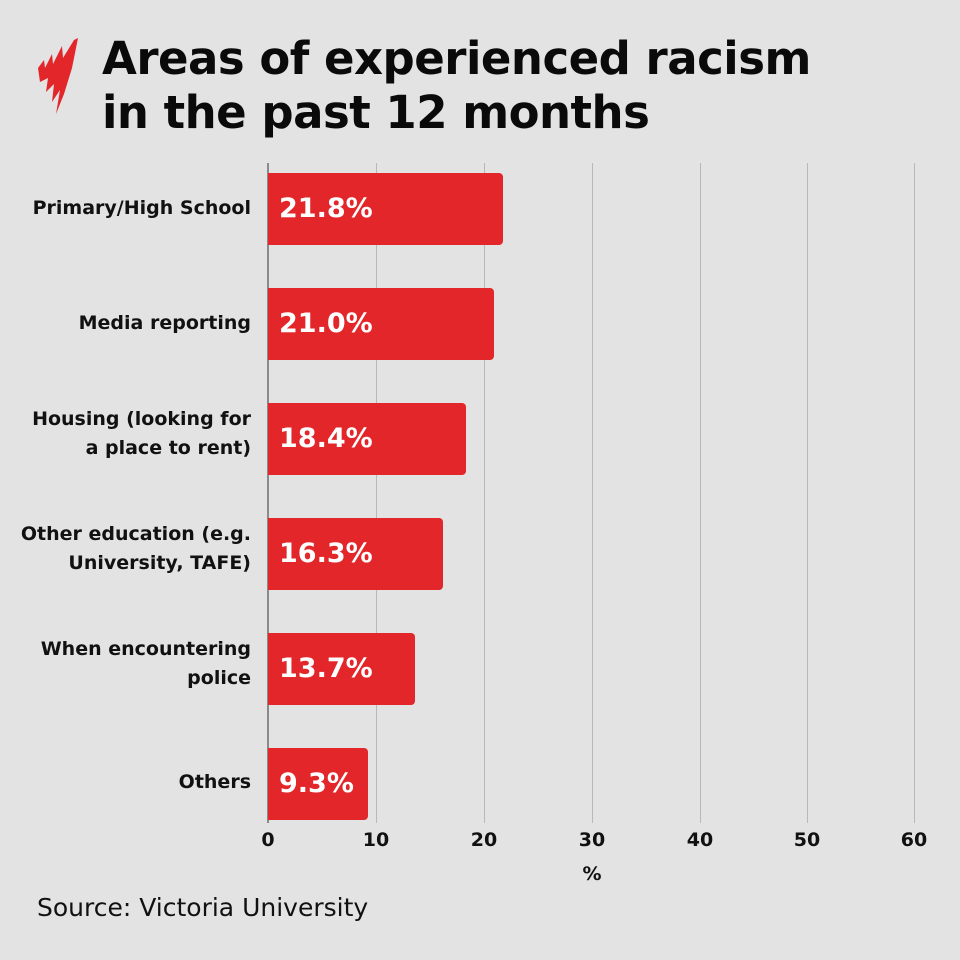  I want to click on x-tick-label: 50, so click(807, 840).